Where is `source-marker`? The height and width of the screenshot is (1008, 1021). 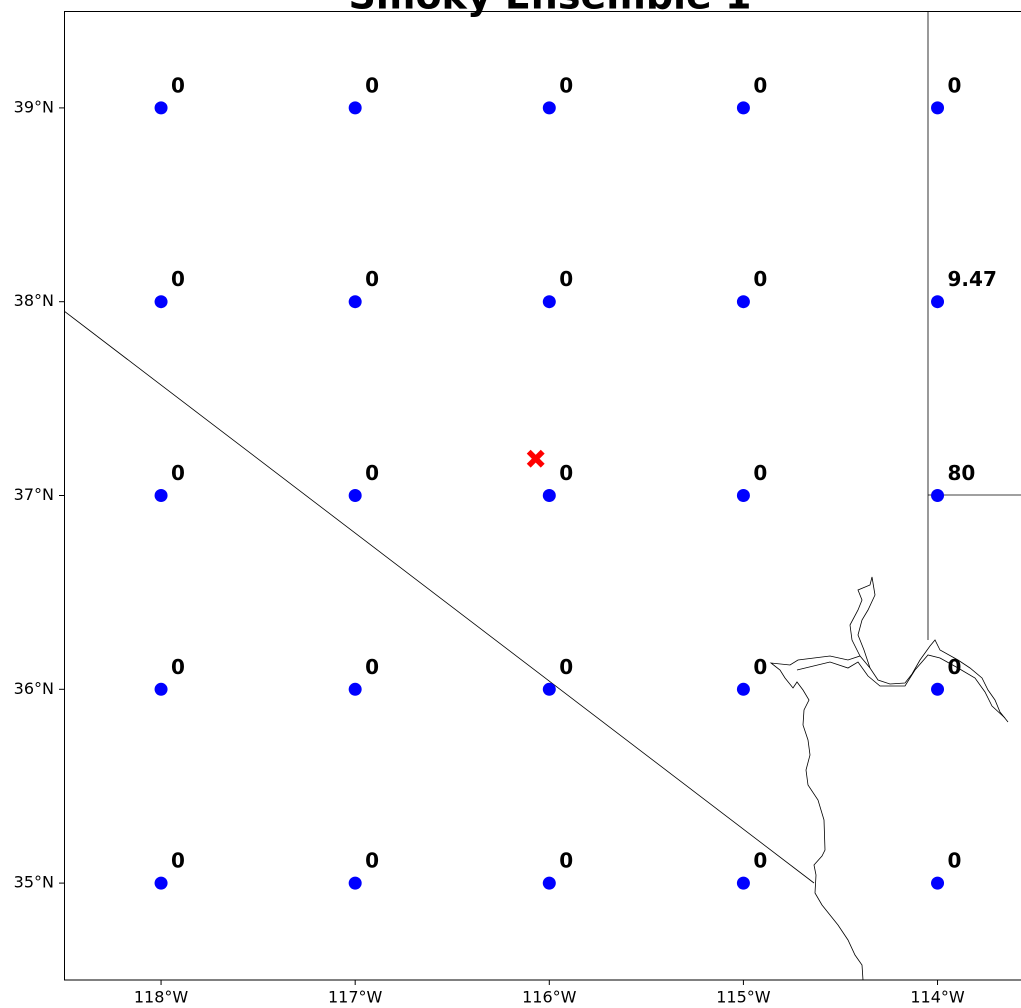
source-marker is located at coordinates (535, 458).